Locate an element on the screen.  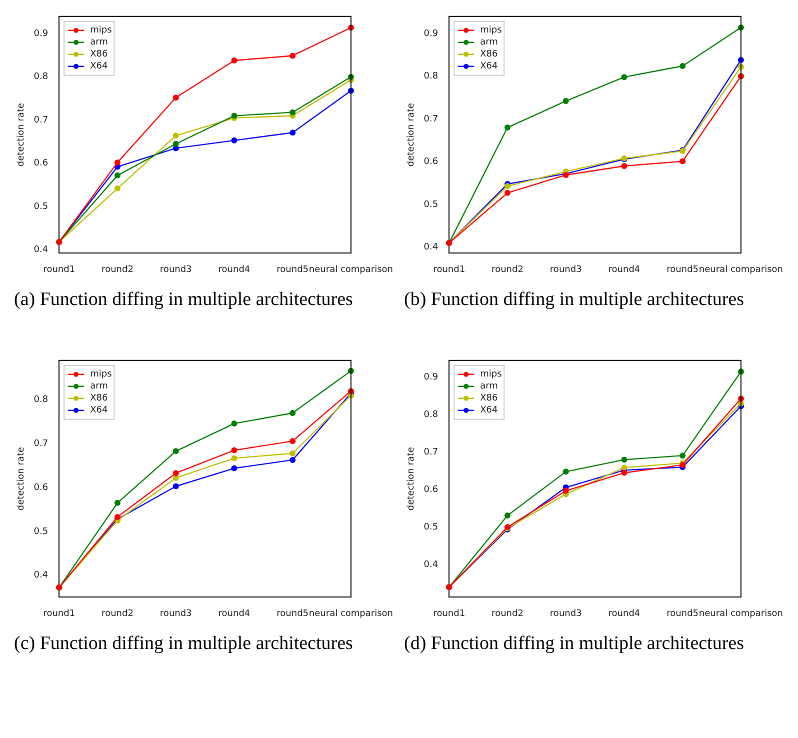
text: (d) Function diffing in multiple architectures is located at coordinates (574, 644).